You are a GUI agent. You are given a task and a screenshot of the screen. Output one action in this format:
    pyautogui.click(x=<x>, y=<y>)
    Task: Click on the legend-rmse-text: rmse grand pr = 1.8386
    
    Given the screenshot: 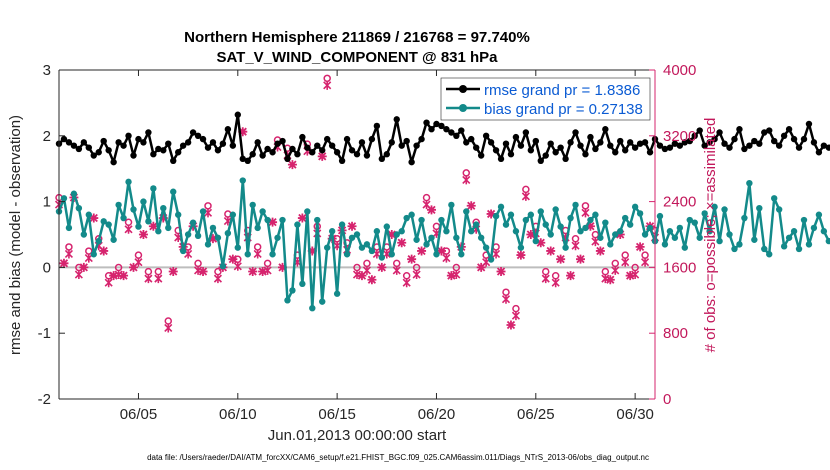 What is the action you would take?
    pyautogui.click(x=562, y=90)
    